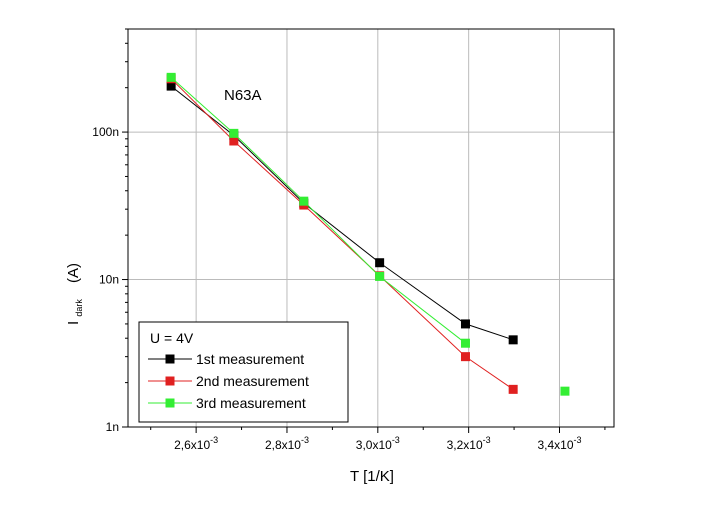  What do you see at coordinates (79, 308) in the screenshot?
I see `y-axis-title-sub: dark` at bounding box center [79, 308].